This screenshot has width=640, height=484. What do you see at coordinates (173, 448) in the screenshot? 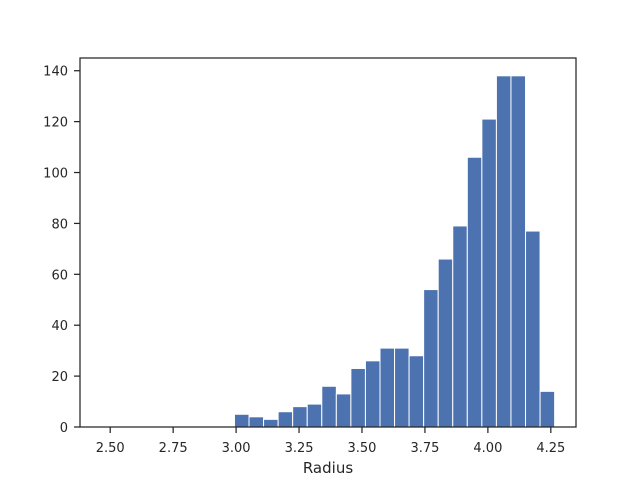
I see `x-tick-label: 2.75` at bounding box center [173, 448].